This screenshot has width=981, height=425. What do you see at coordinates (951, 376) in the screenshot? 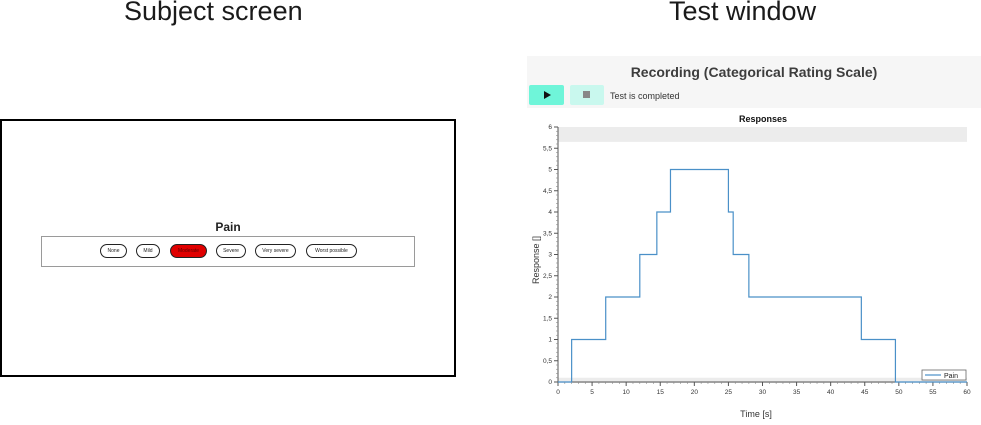
I see `legend-label: Pain` at bounding box center [951, 376].